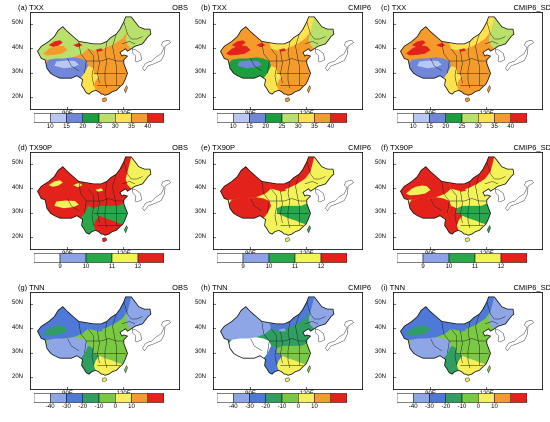 The height and width of the screenshot is (422, 550). What do you see at coordinates (462, 409) in the screenshot?
I see `colorbar-labels: -40 -30 -20 -10 0 10` at bounding box center [462, 409].